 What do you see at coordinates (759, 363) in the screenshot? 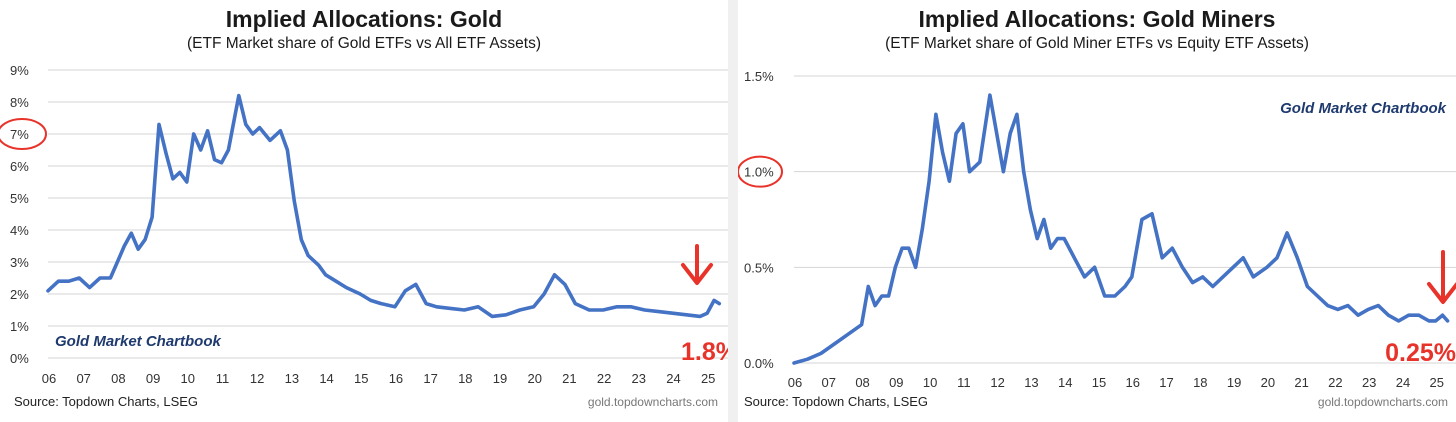
I see `y-tick-label: 0.0%` at bounding box center [759, 363].